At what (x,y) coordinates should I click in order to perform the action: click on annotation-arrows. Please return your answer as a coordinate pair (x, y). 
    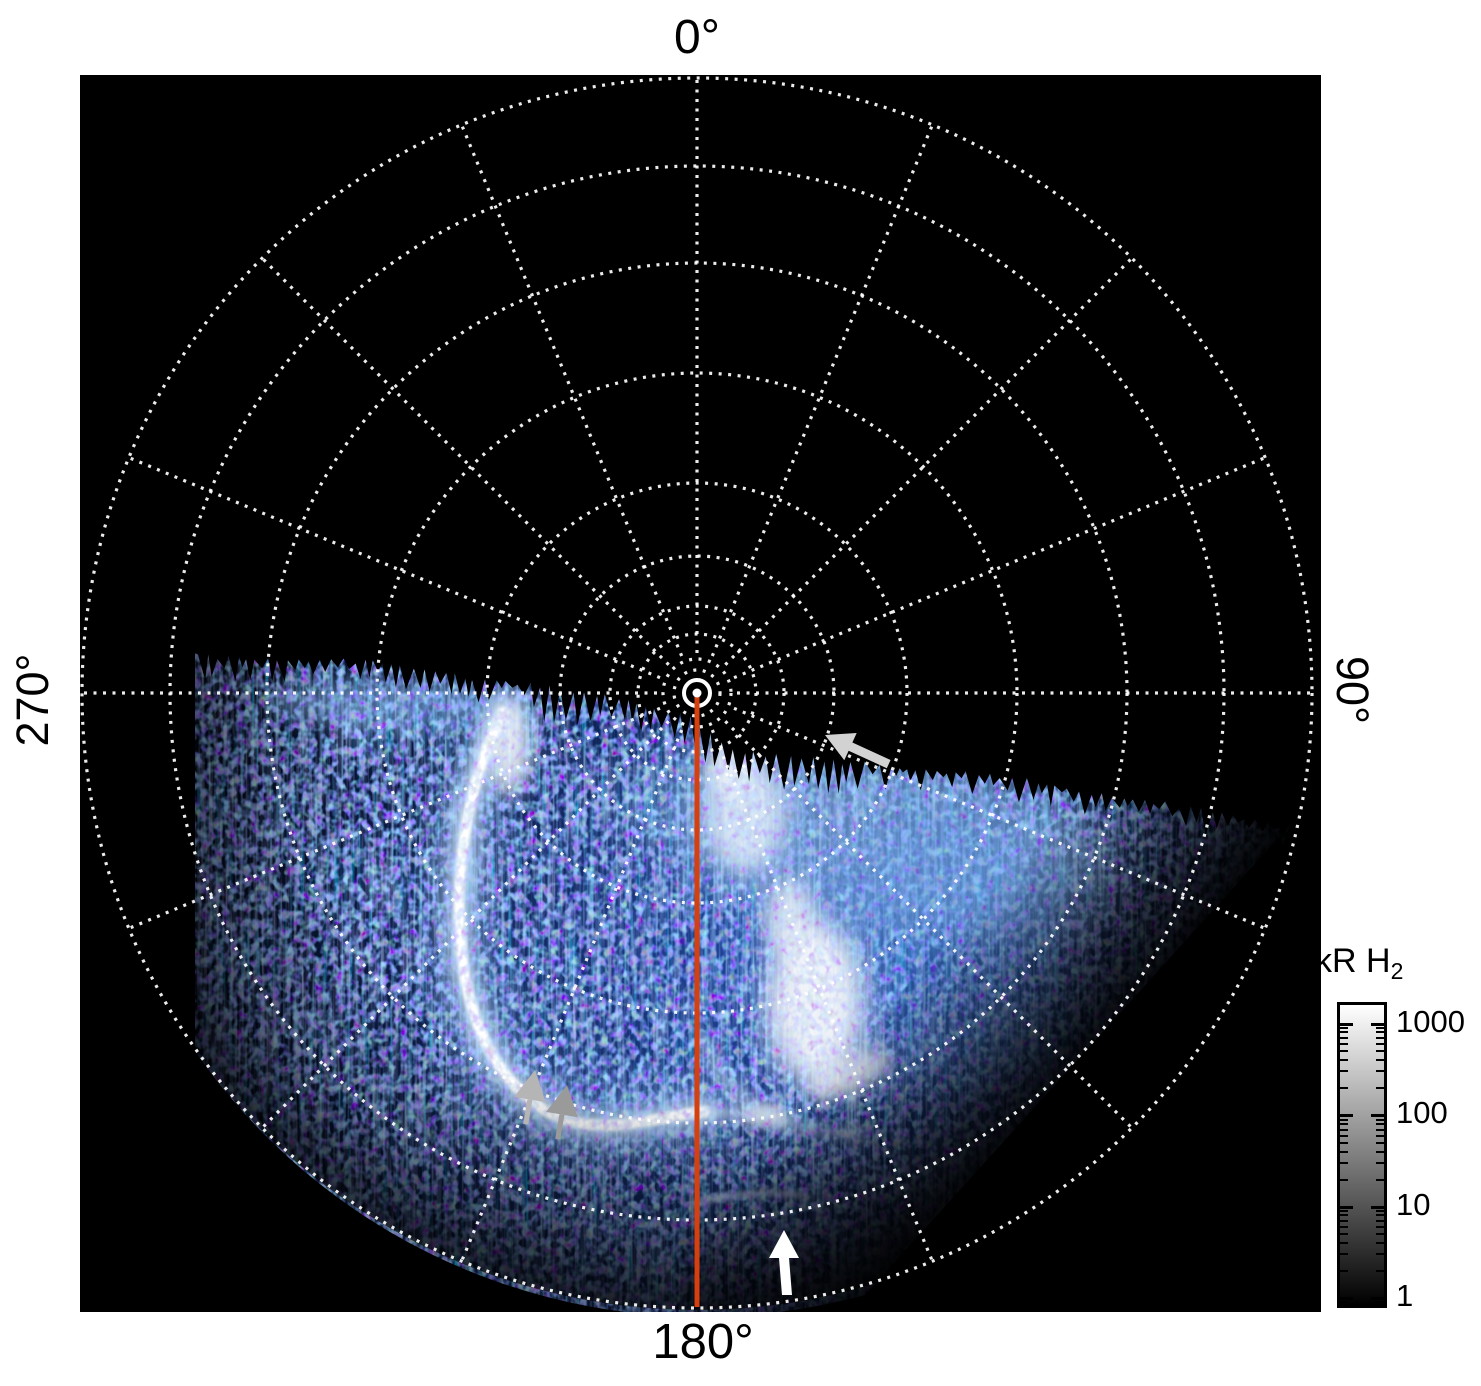
    Looking at the image, I should click on (702, 1014).